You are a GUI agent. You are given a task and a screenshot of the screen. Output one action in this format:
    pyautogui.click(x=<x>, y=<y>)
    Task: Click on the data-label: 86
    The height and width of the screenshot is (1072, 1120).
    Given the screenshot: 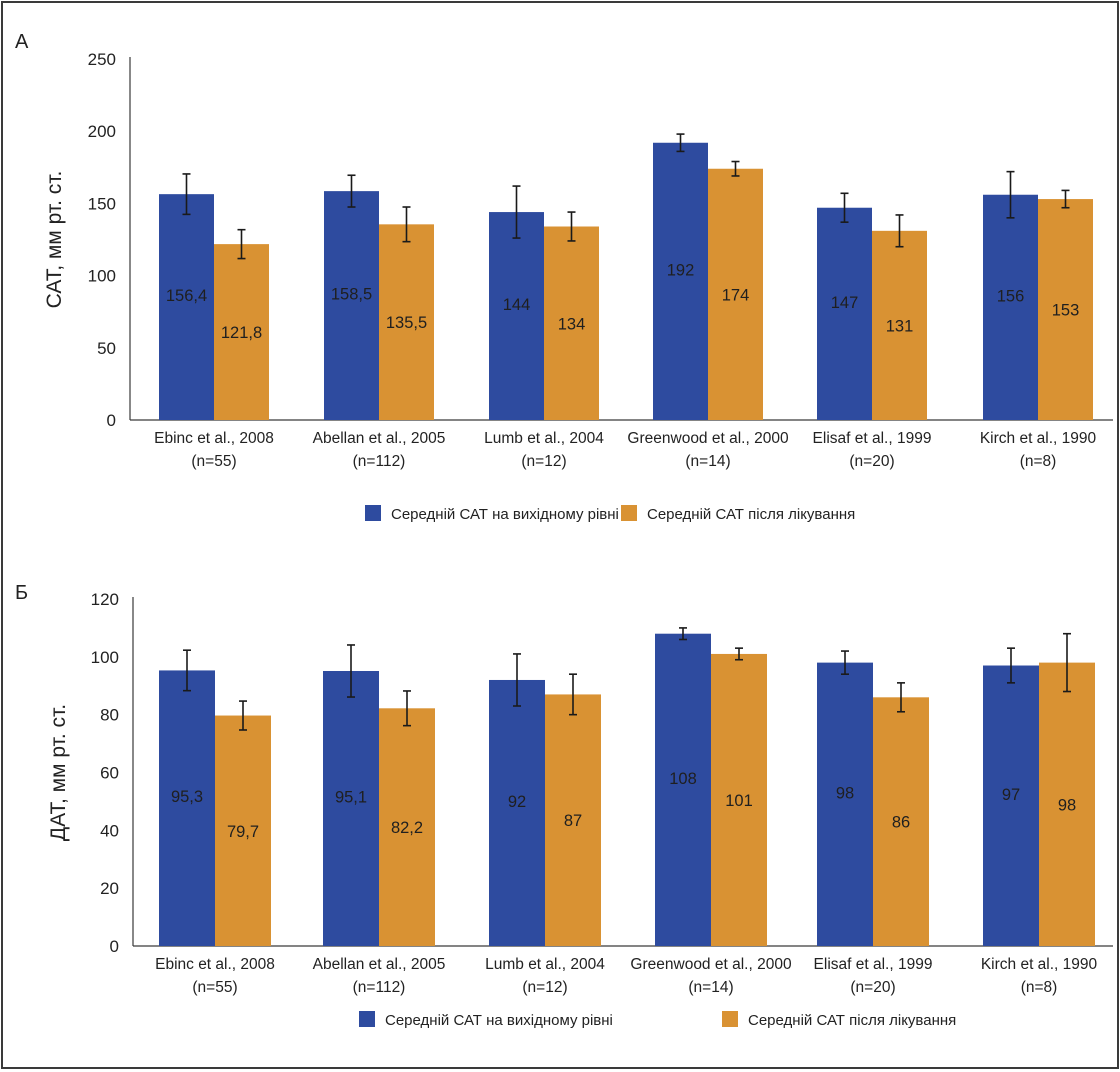 What is the action you would take?
    pyautogui.click(x=901, y=823)
    